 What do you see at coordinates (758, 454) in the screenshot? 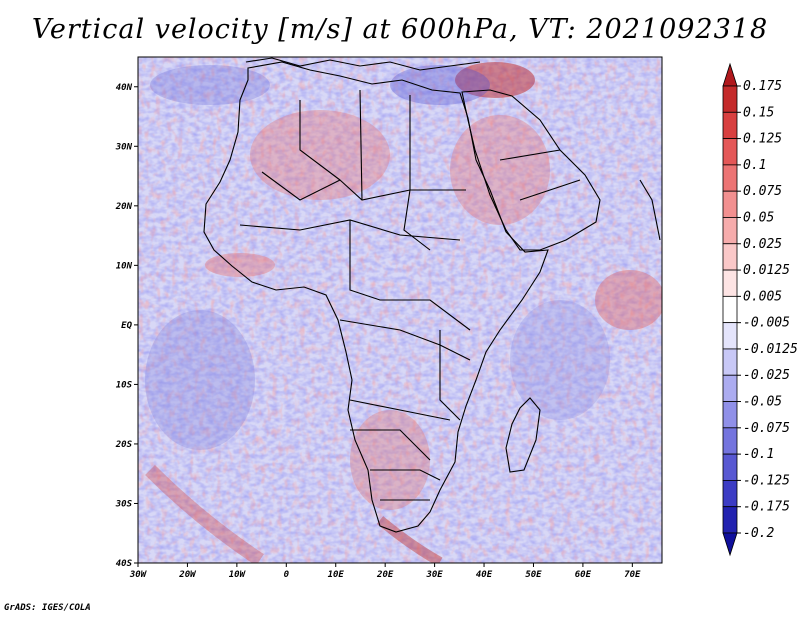
I see `colorbar-label: -0.1` at bounding box center [758, 454].